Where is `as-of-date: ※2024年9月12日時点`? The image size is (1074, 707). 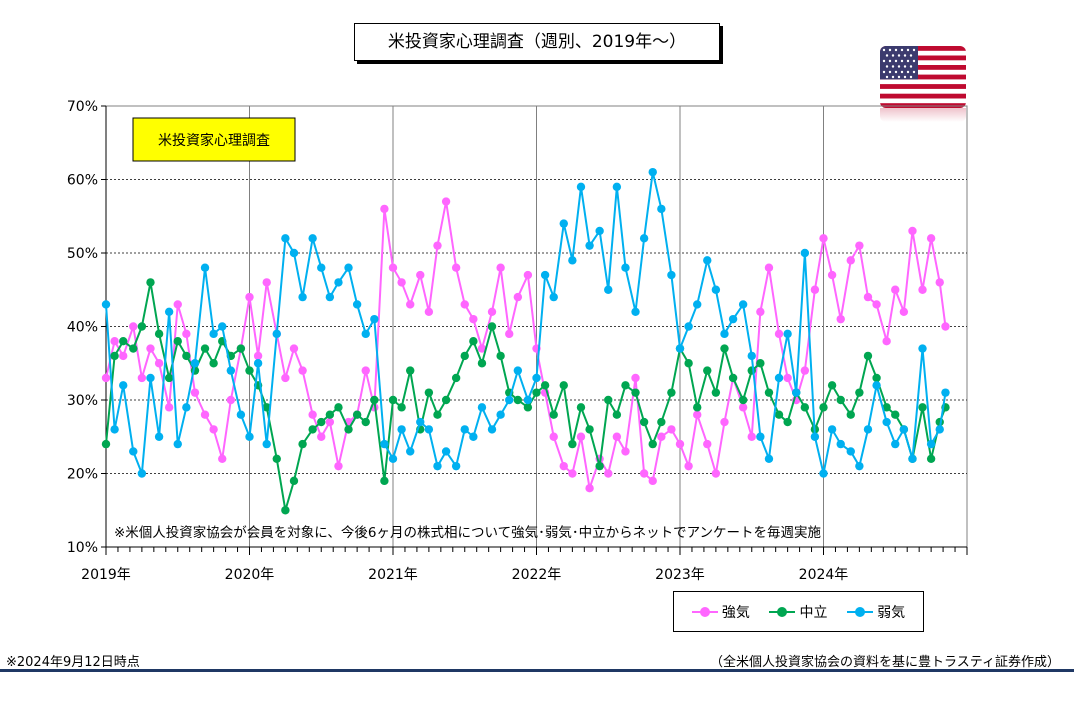
as-of-date: ※2024年9月12日時点 is located at coordinates (73, 662).